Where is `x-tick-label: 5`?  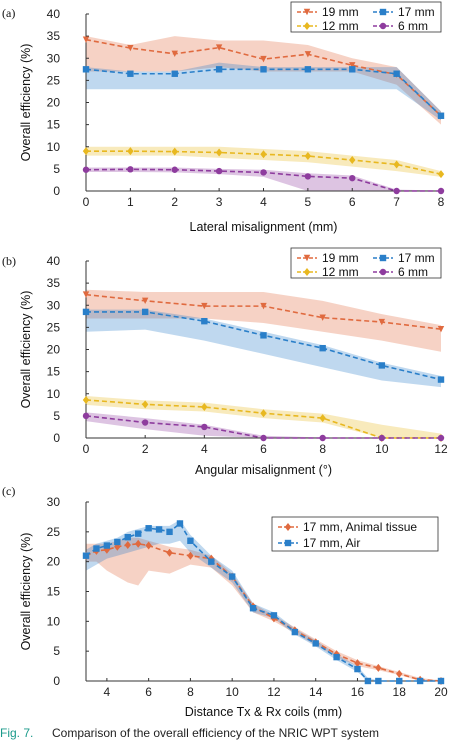 x-tick-label: 5 is located at coordinates (308, 202).